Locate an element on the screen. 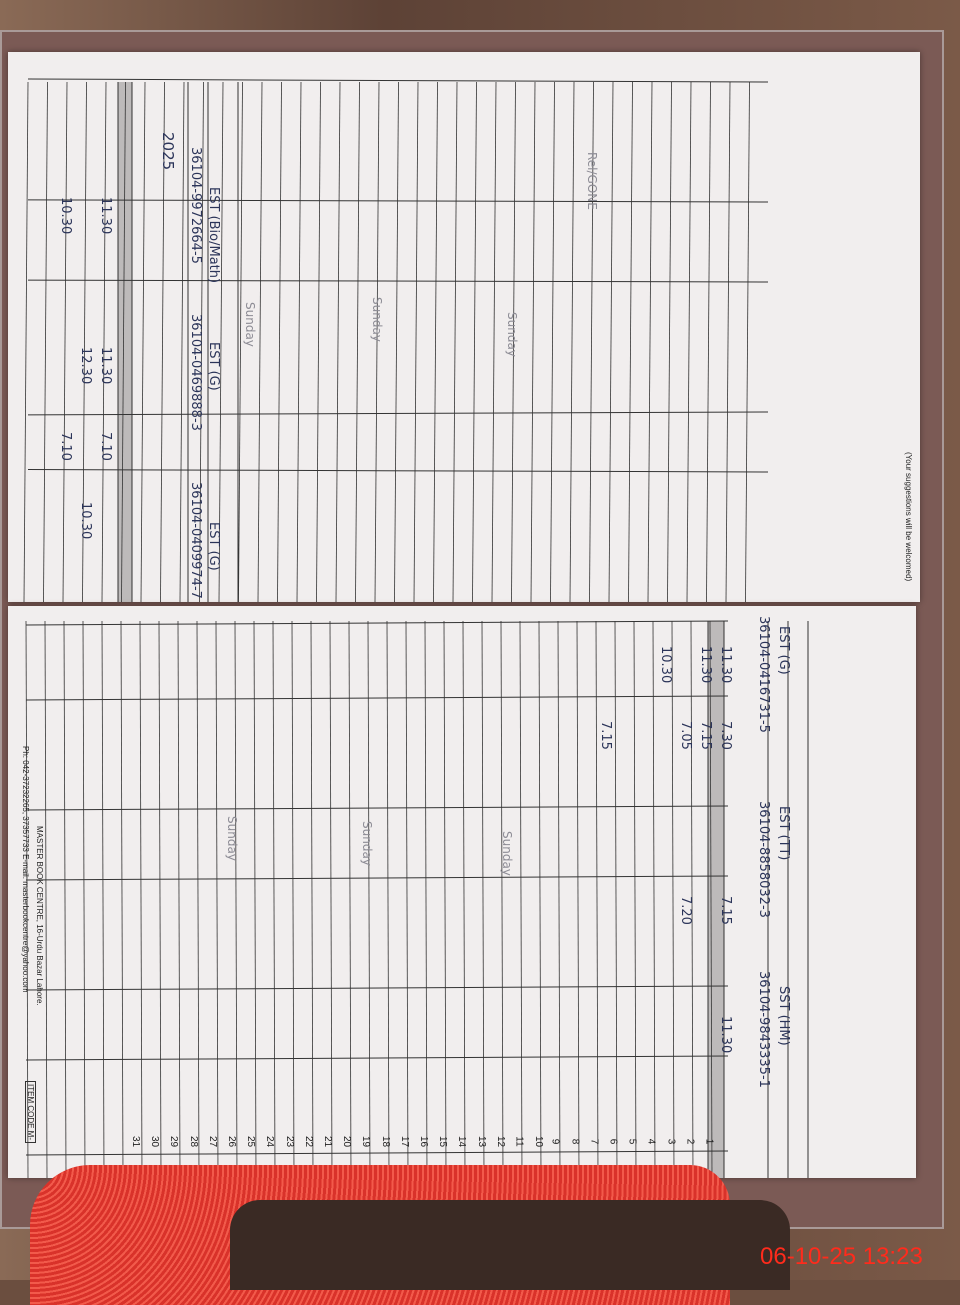 This screenshot has height=1305, width=960. note: Rel/GONE is located at coordinates (592, 181).